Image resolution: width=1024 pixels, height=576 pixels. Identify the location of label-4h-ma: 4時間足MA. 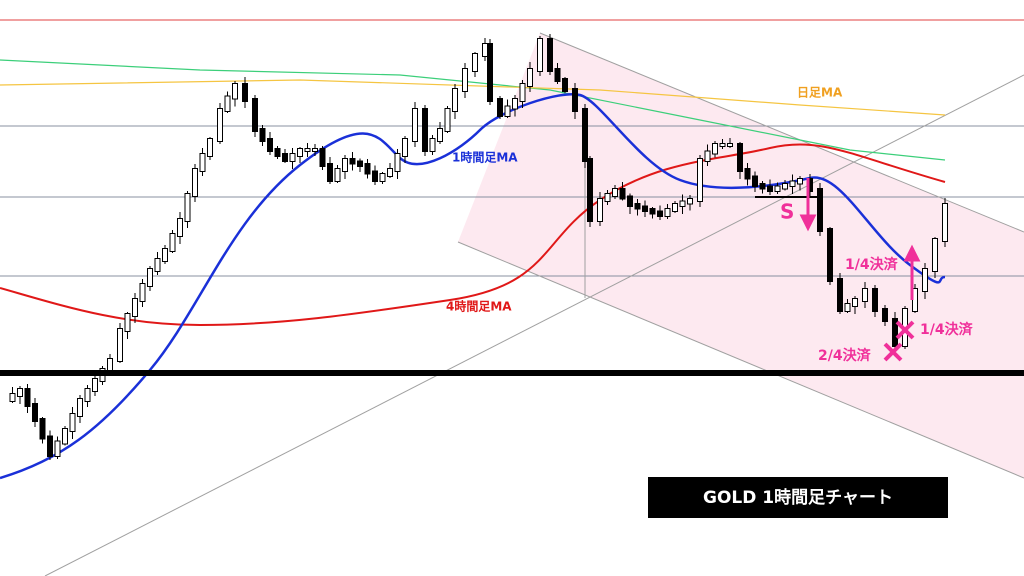
(479, 306).